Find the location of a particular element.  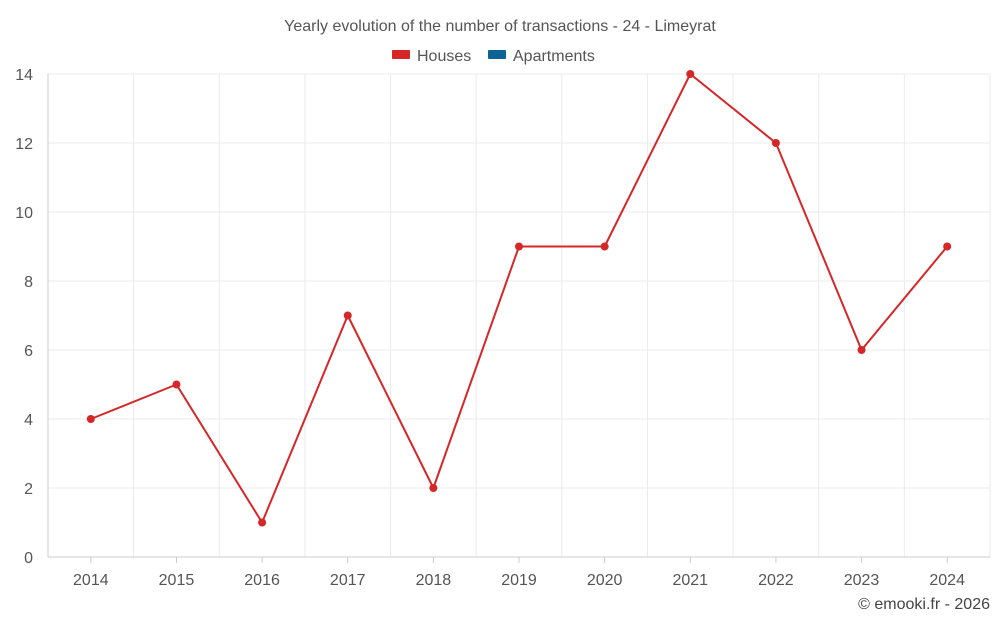

x-tick-label: 2022 is located at coordinates (776, 580).